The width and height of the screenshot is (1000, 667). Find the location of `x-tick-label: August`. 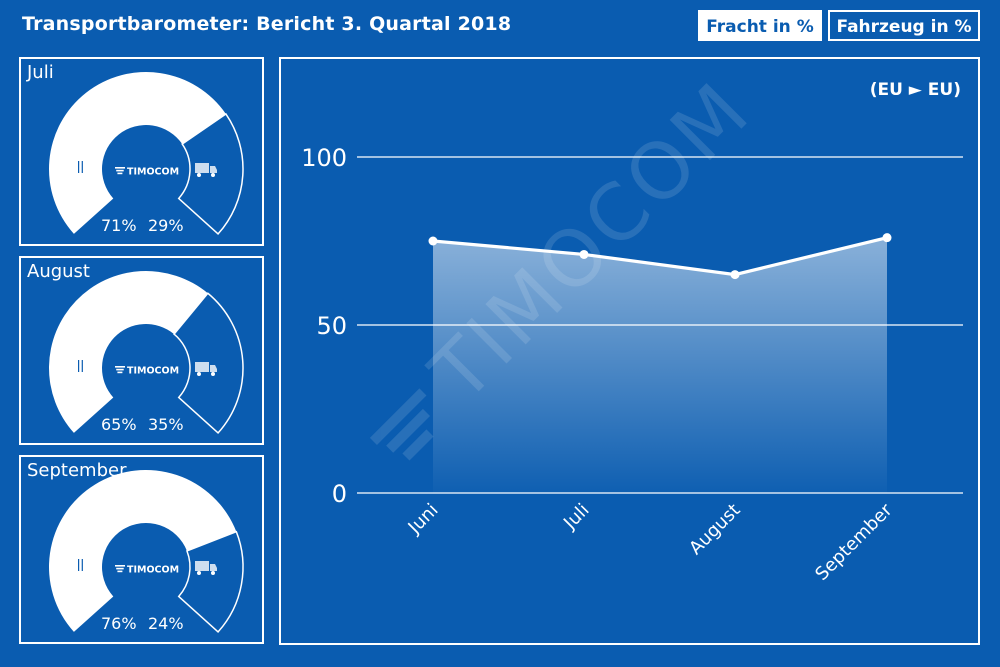

x-tick-label: August is located at coordinates (714, 529).